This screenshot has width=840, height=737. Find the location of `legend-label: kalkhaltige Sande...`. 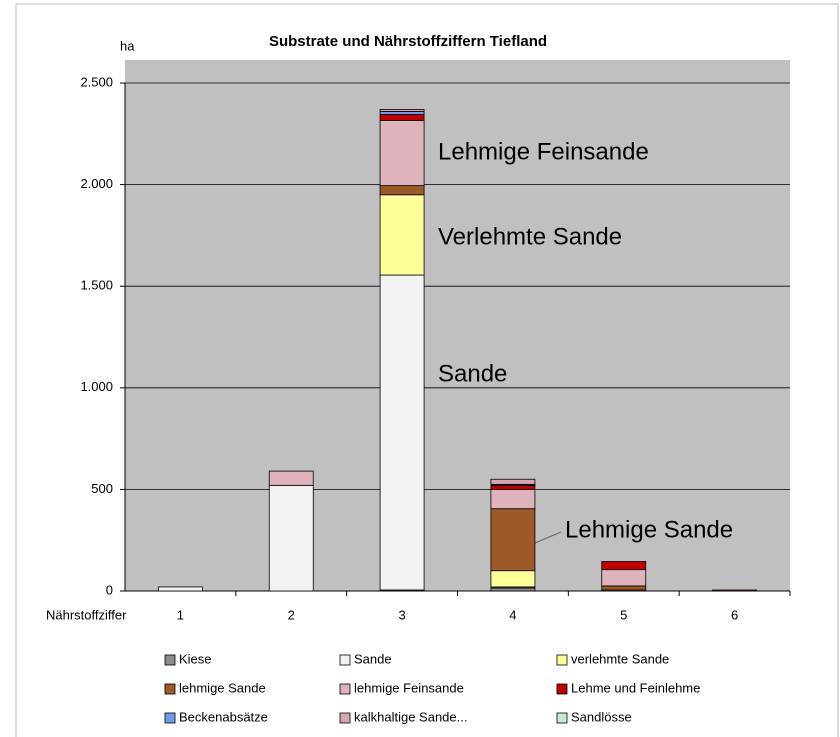

legend-label: kalkhaltige Sande... is located at coordinates (410, 716).